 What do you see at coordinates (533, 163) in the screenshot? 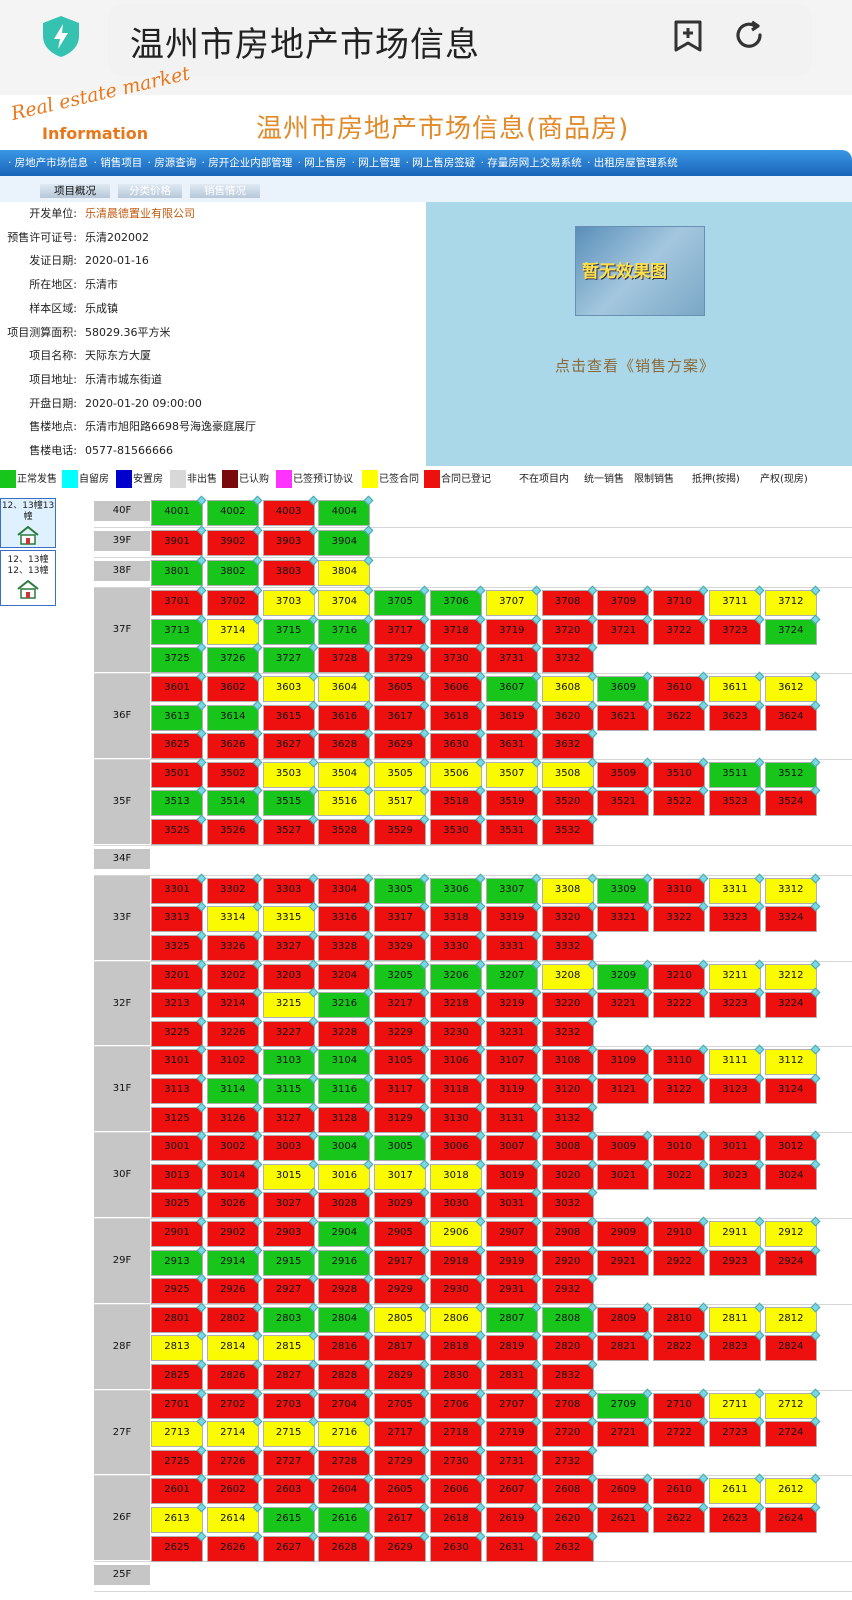
I see `nav-item: · 存量房网上交易系统` at bounding box center [533, 163].